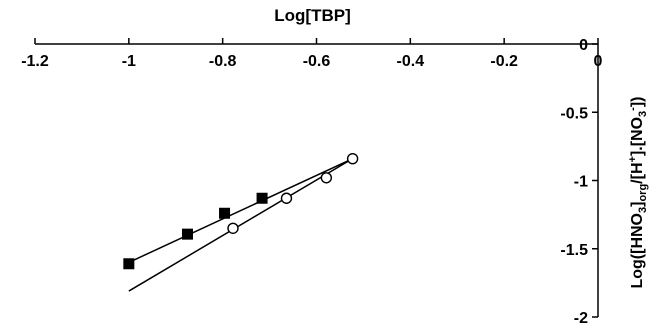  I want to click on y-ticks: 0 -0.5 -1 -1.5 -2, so click(579, 181).